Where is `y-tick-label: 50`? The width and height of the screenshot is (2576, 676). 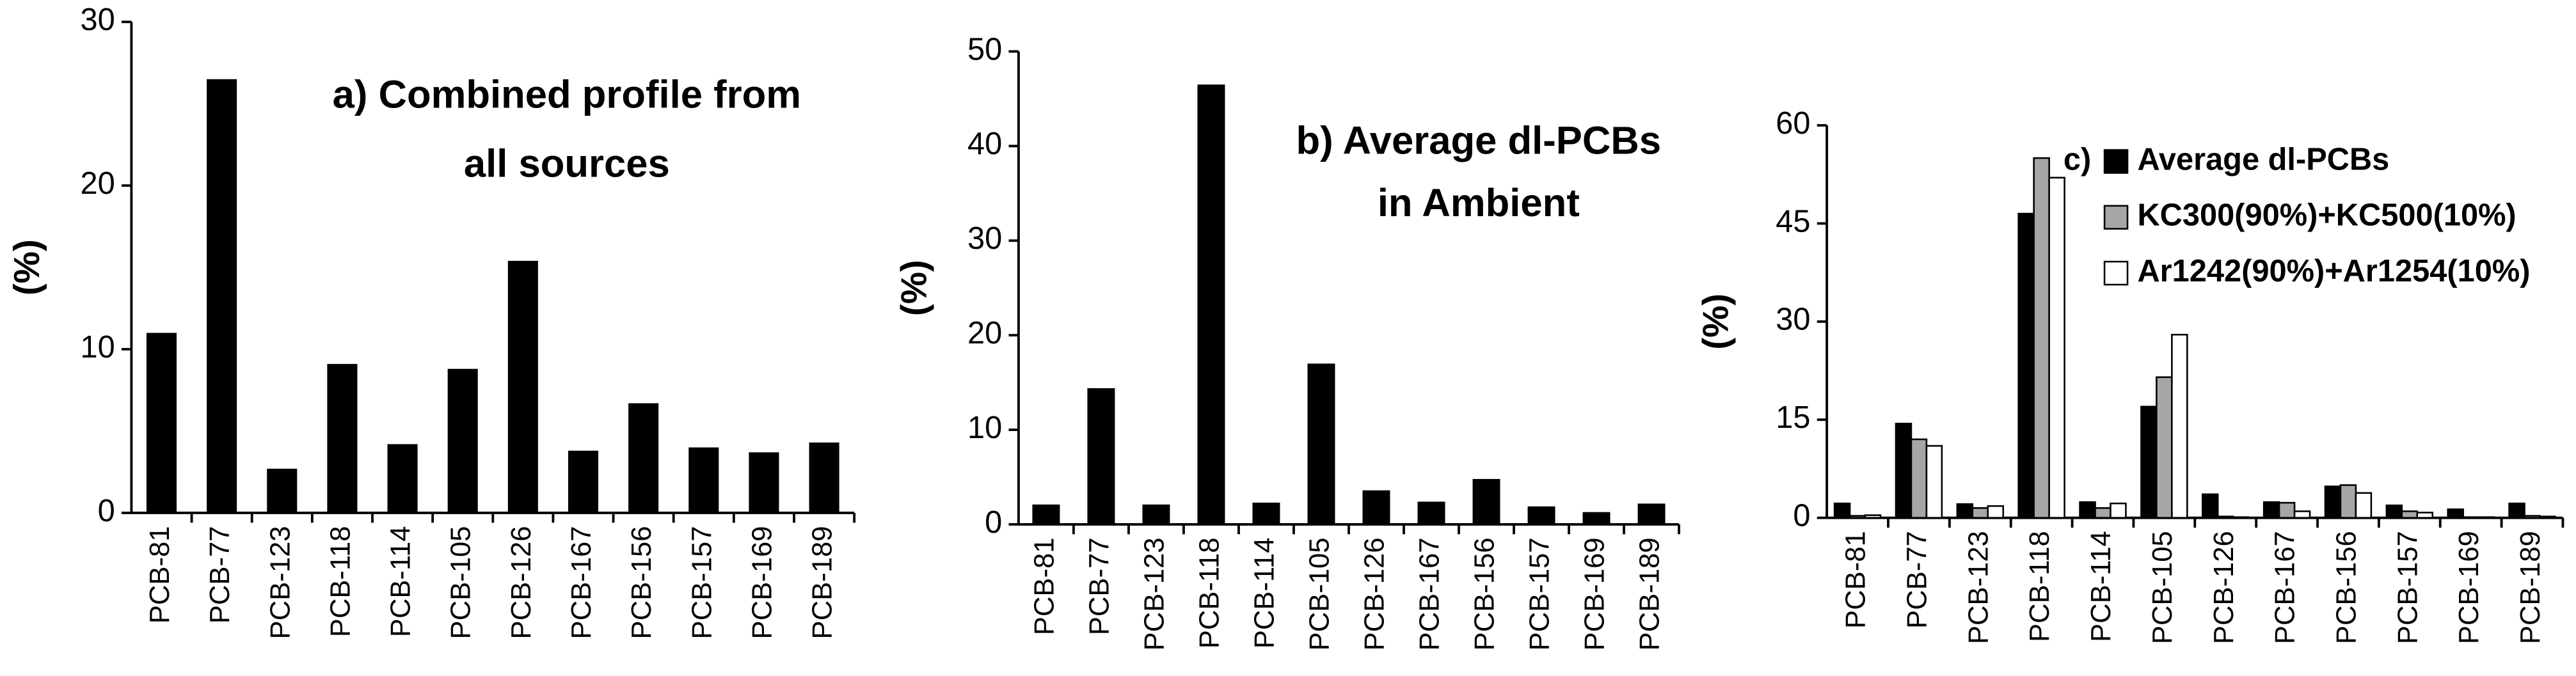 y-tick-label: 50 is located at coordinates (985, 49).